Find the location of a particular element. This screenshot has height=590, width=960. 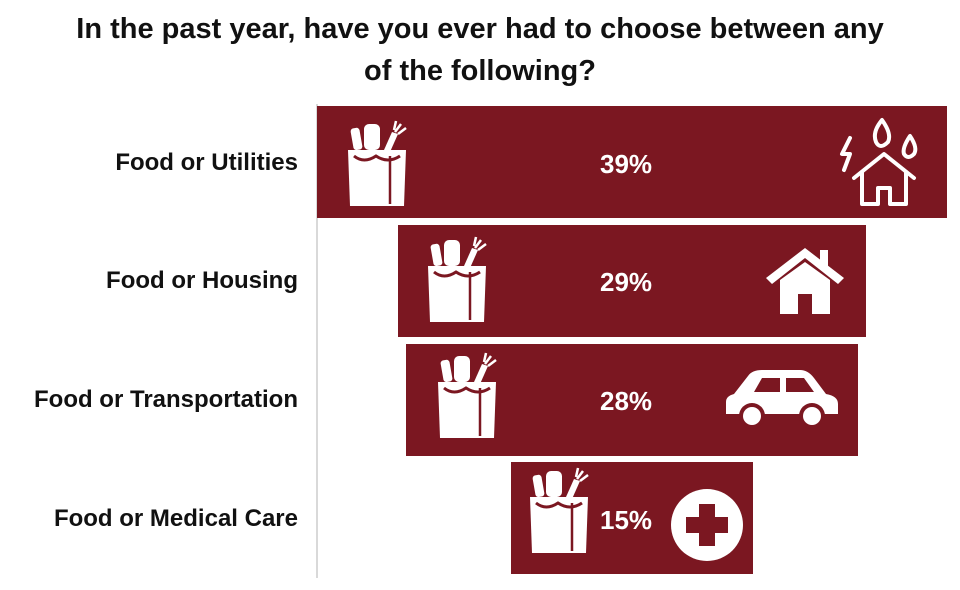

category-label-food-or-housing: Food or Housing is located at coordinates (202, 280).